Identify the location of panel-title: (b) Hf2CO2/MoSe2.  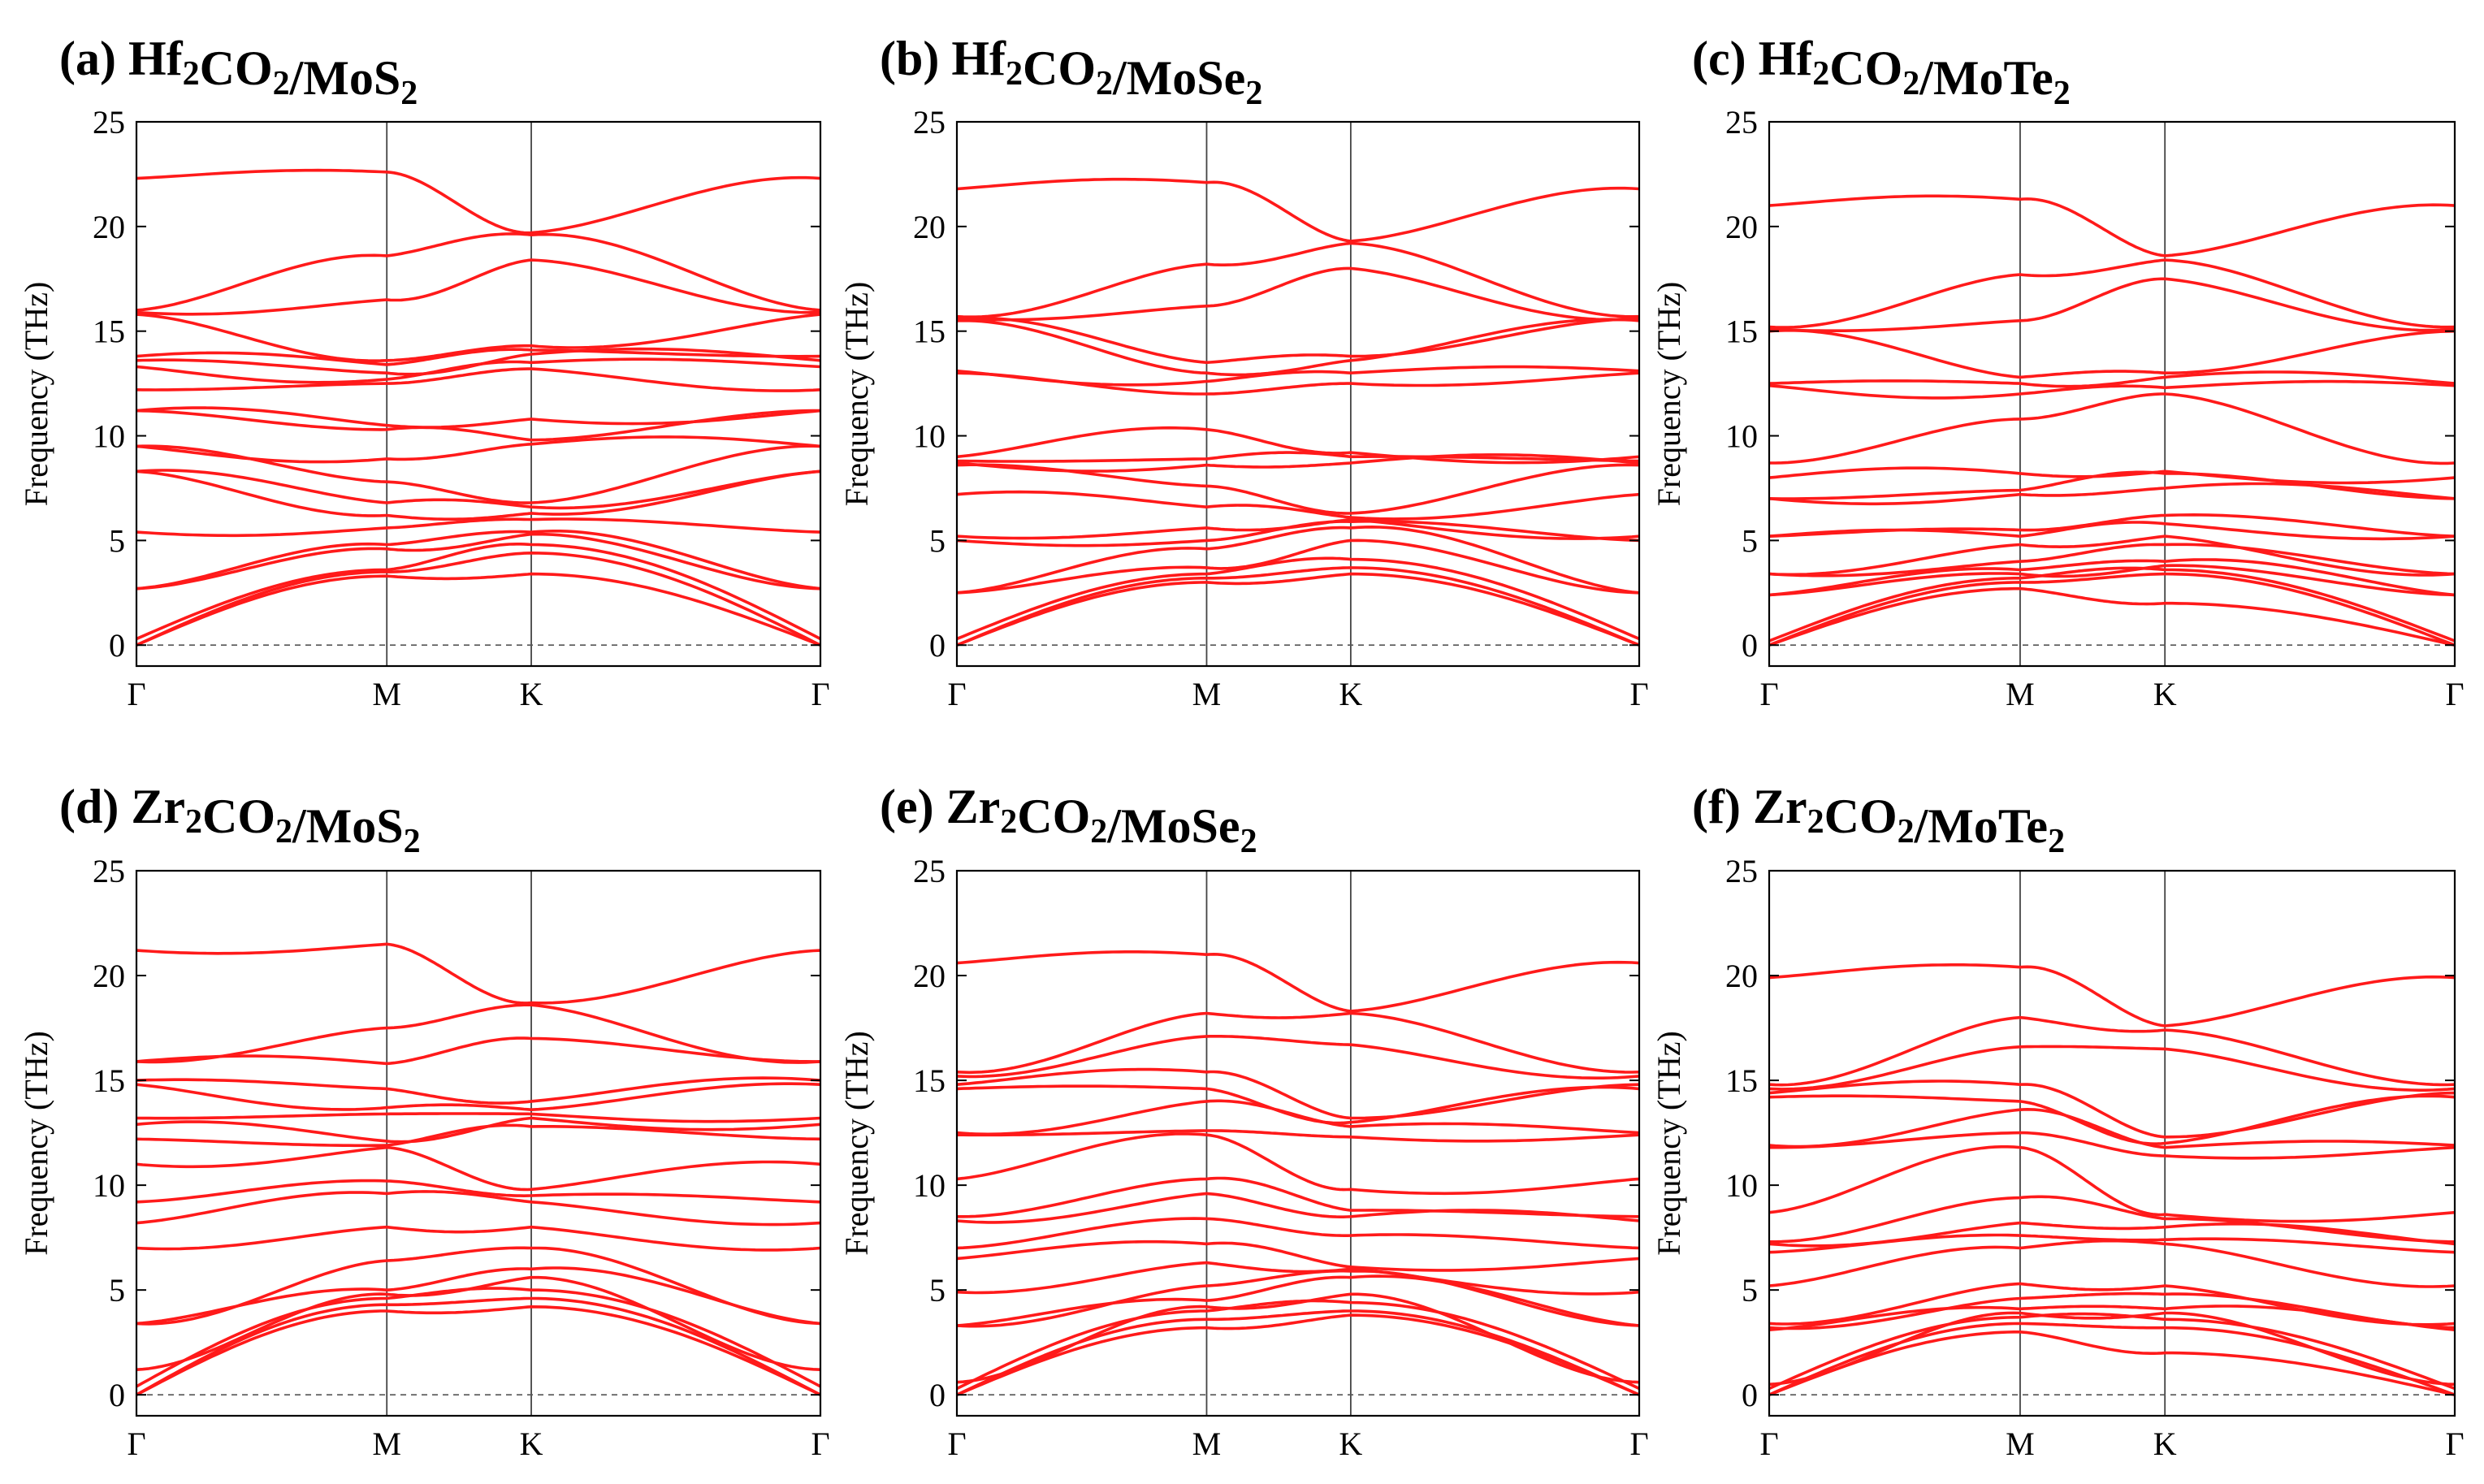
(1071, 72).